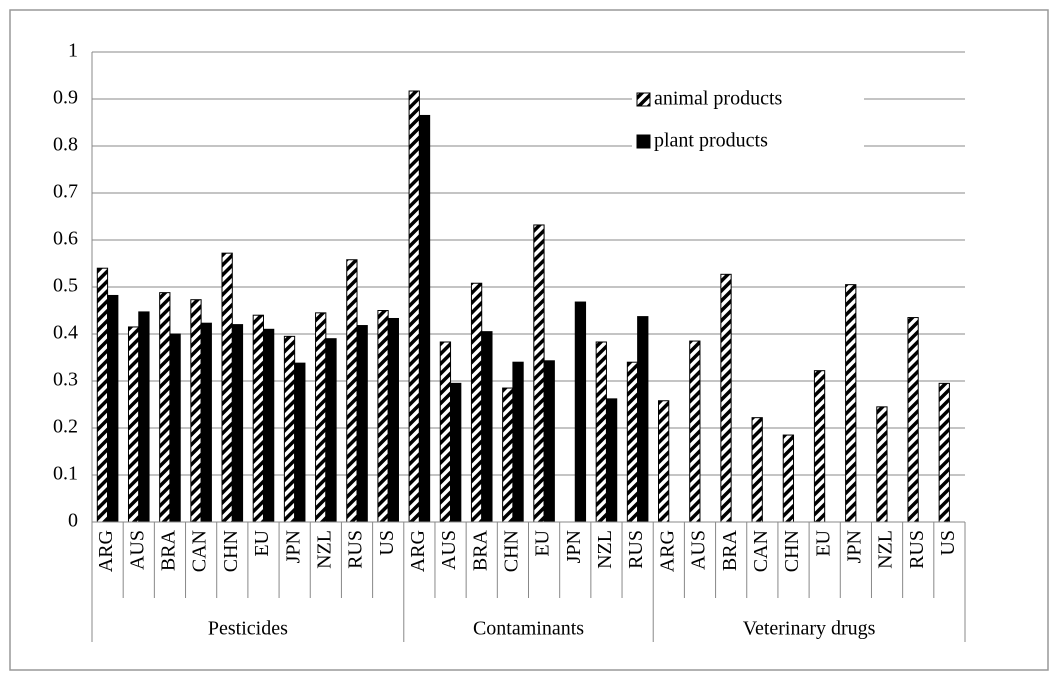  What do you see at coordinates (65, 98) in the screenshot?
I see `y-tick-label: 0.9` at bounding box center [65, 98].